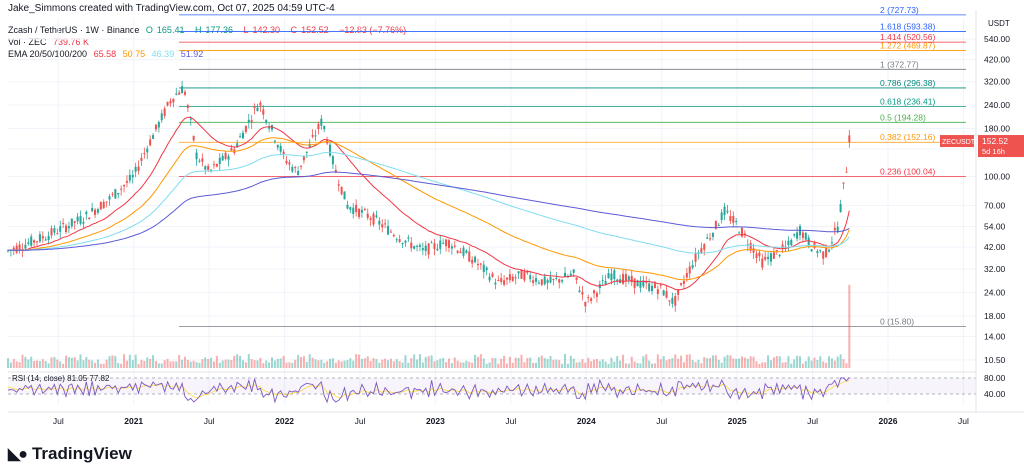  I want to click on rsi-line, so click(428, 390).